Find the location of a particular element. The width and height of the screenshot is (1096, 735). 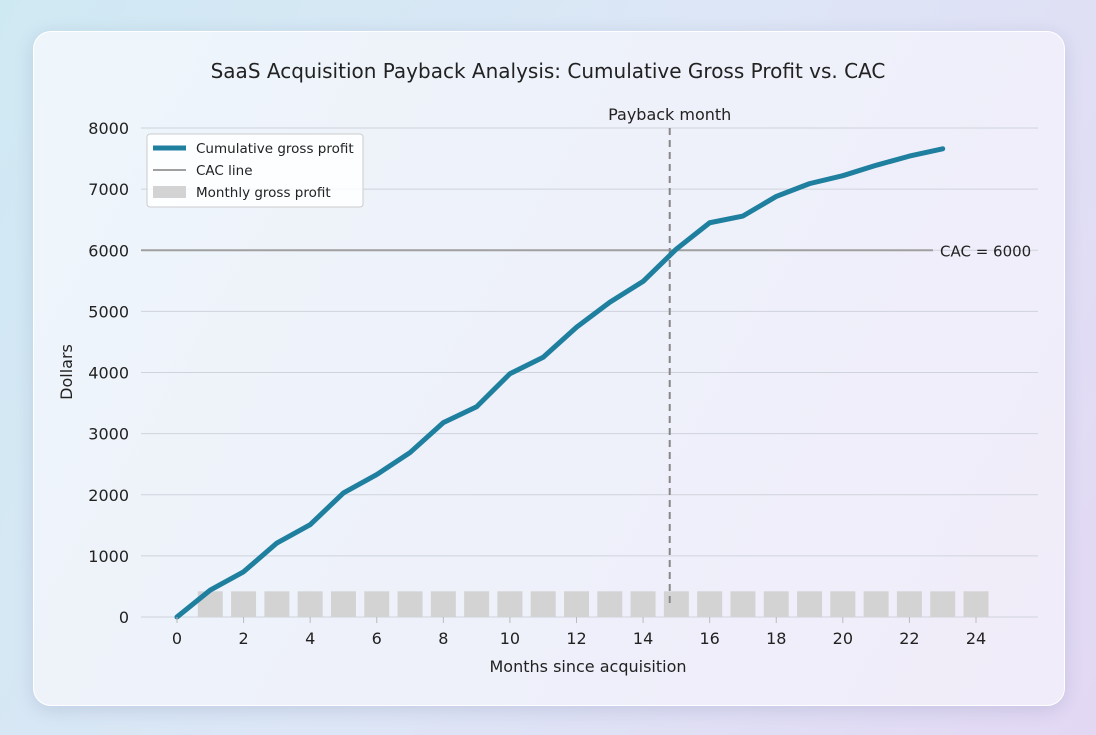

y-tick-label: 1000 is located at coordinates (108, 556).